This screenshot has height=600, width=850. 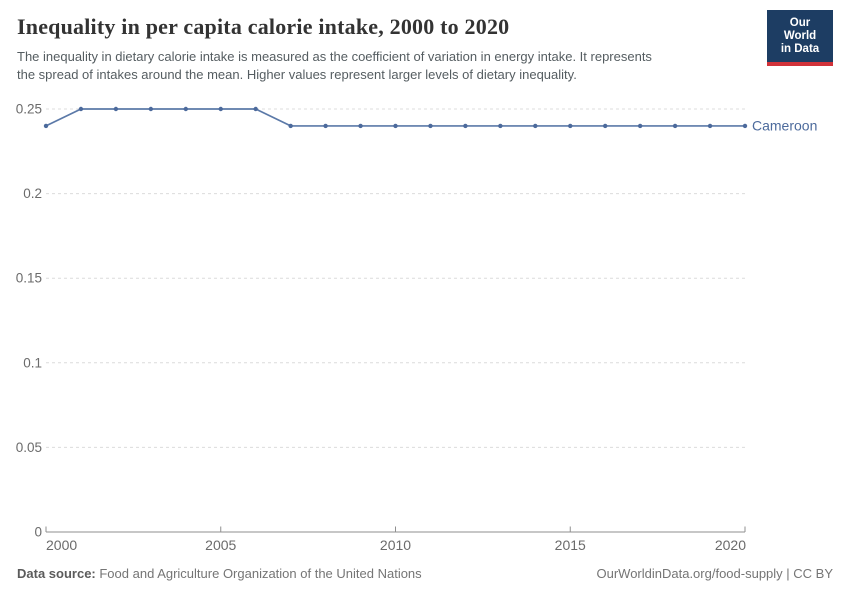 I want to click on y-axis-tick-label: 0.15, so click(x=29, y=278).